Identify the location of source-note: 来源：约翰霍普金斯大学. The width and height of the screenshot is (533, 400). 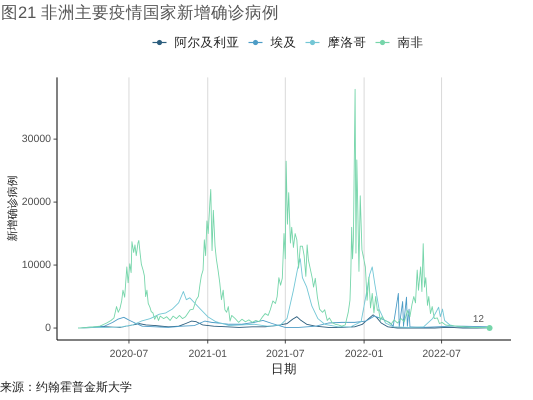
(66, 387).